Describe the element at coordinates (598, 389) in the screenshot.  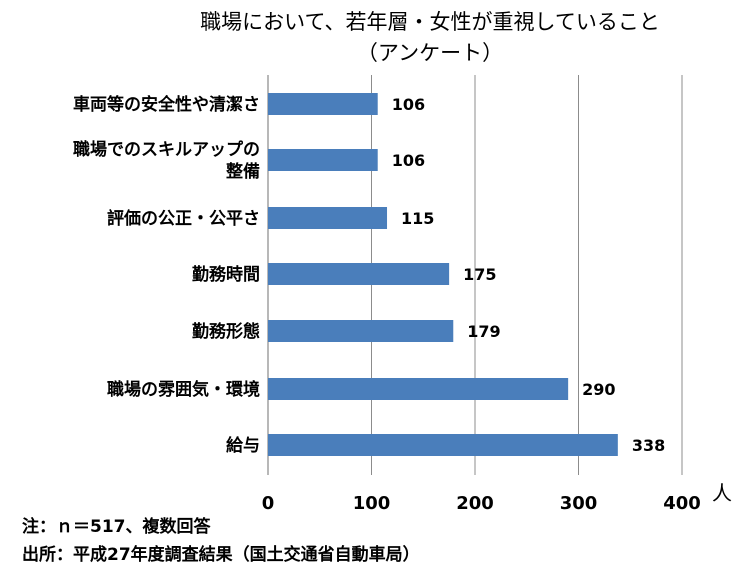
I see `data-label: 290` at that location.